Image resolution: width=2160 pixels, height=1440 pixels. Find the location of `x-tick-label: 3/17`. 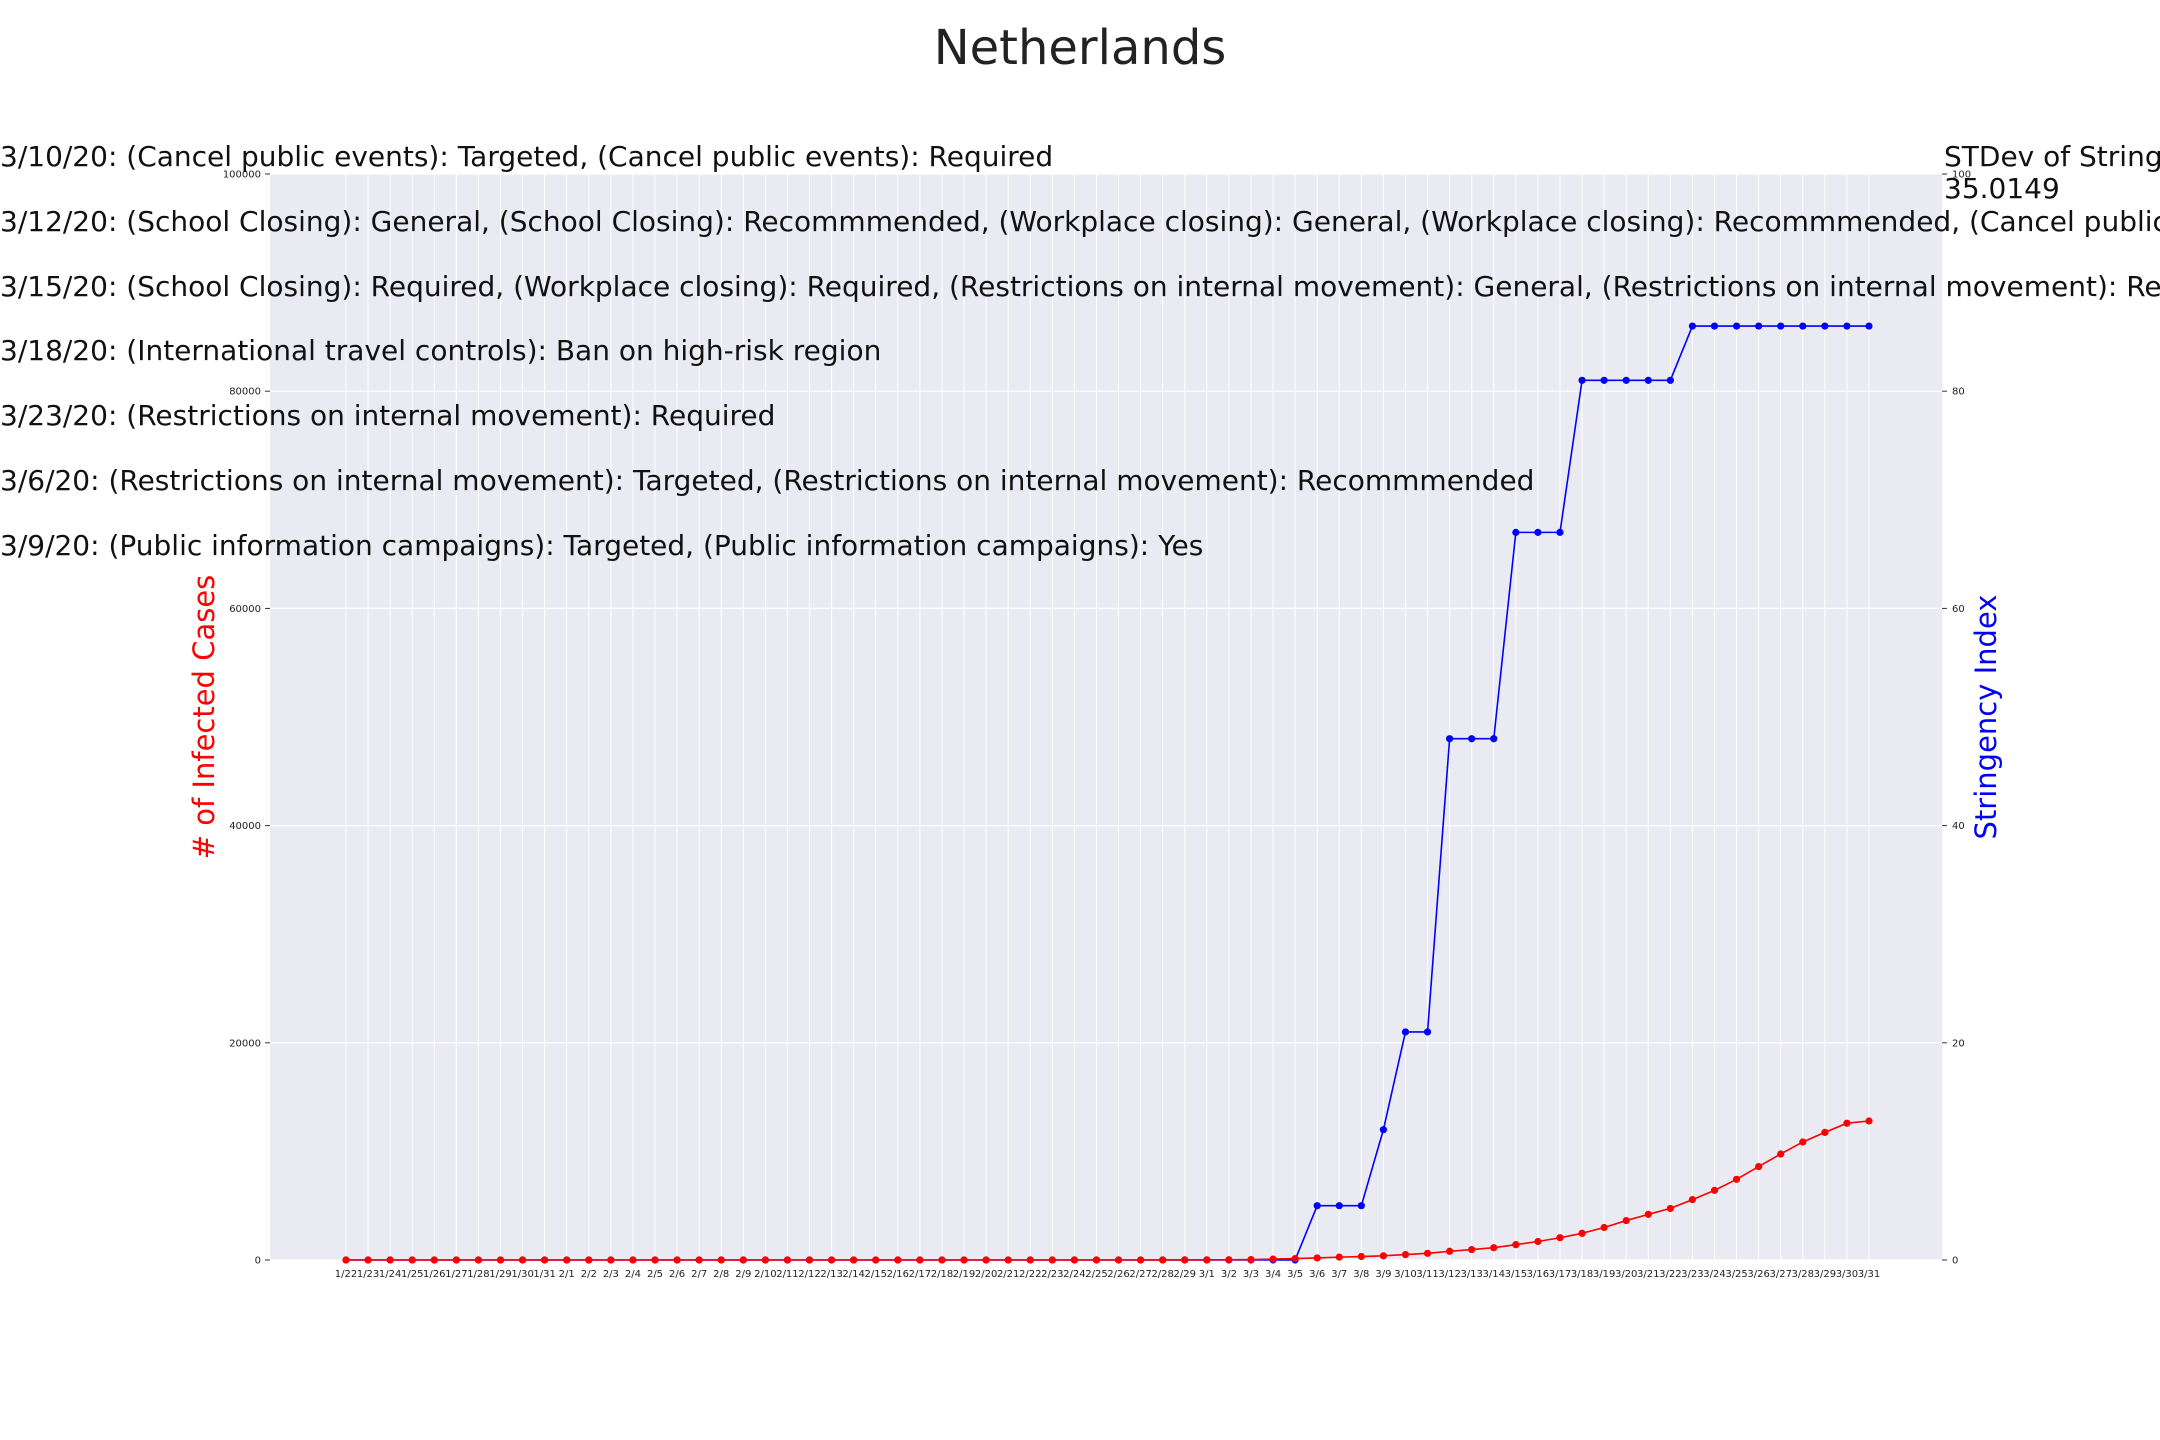

x-tick-label: 3/17 is located at coordinates (1560, 1274).